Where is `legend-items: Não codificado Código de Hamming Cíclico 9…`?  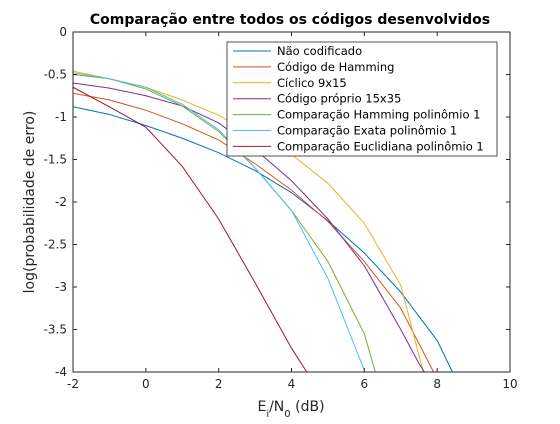 legend-items: Não codificado Código de Hamming Cíclico 9… is located at coordinates (358, 98).